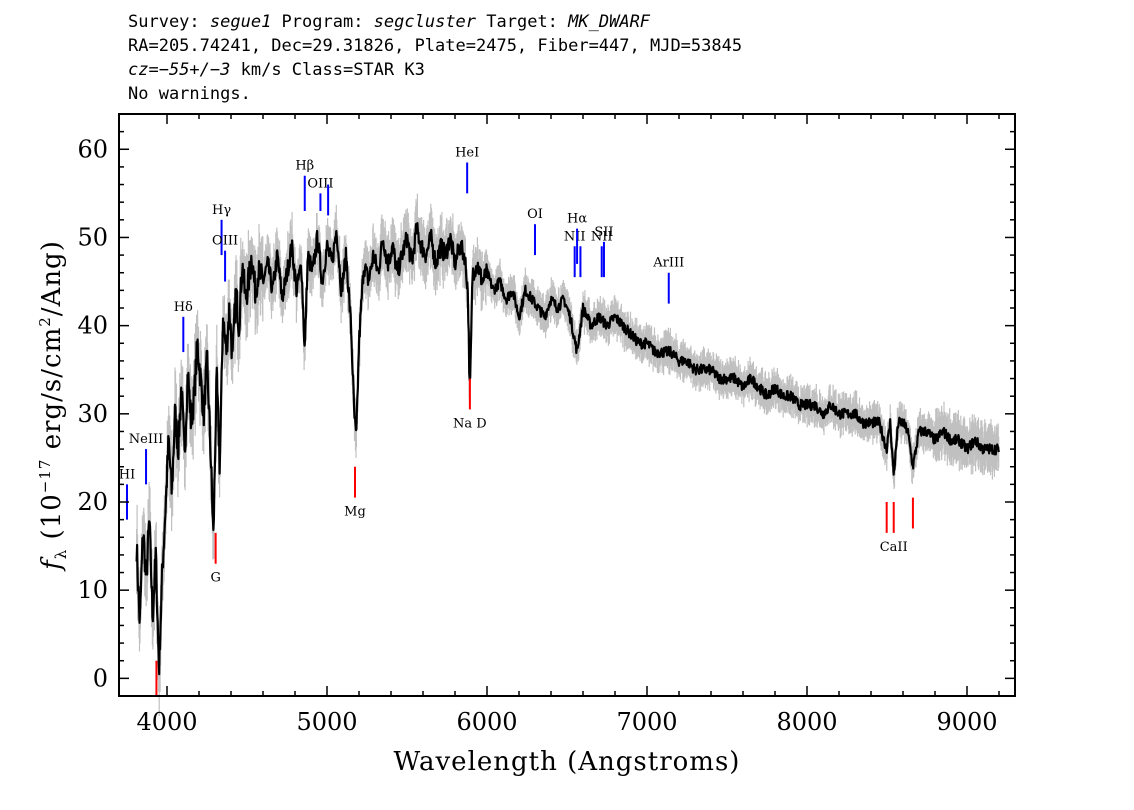 The image size is (1134, 810). What do you see at coordinates (806, 722) in the screenshot?
I see `x-tick-label: 8000` at bounding box center [806, 722].